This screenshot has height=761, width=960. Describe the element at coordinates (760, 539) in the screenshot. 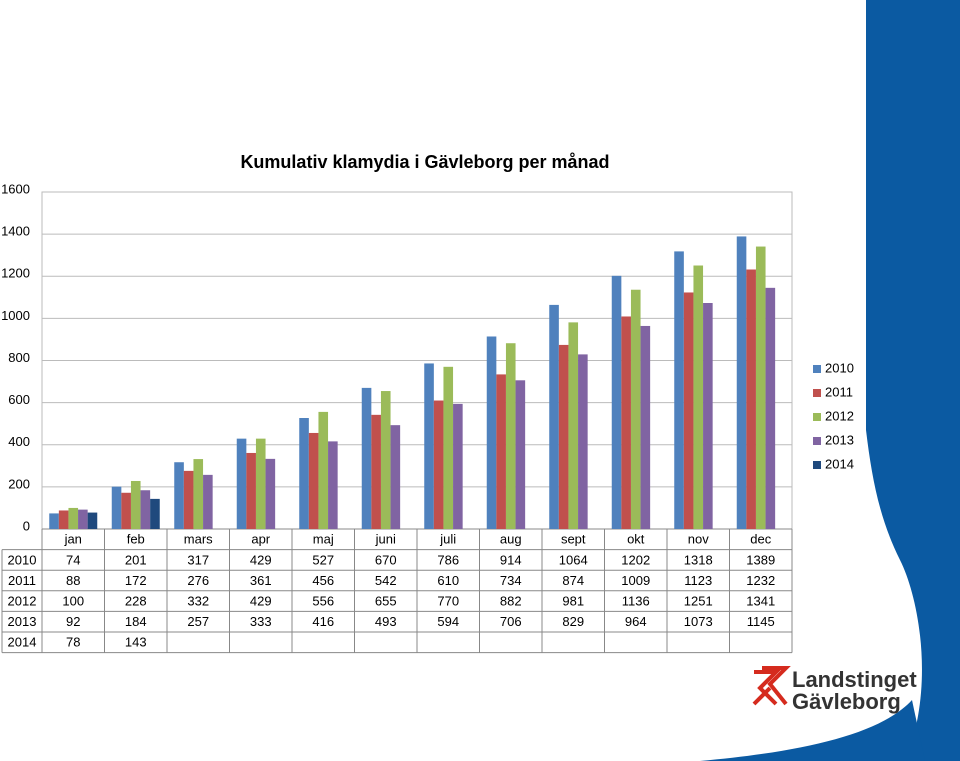

I see `x-tick-label: dec` at that location.